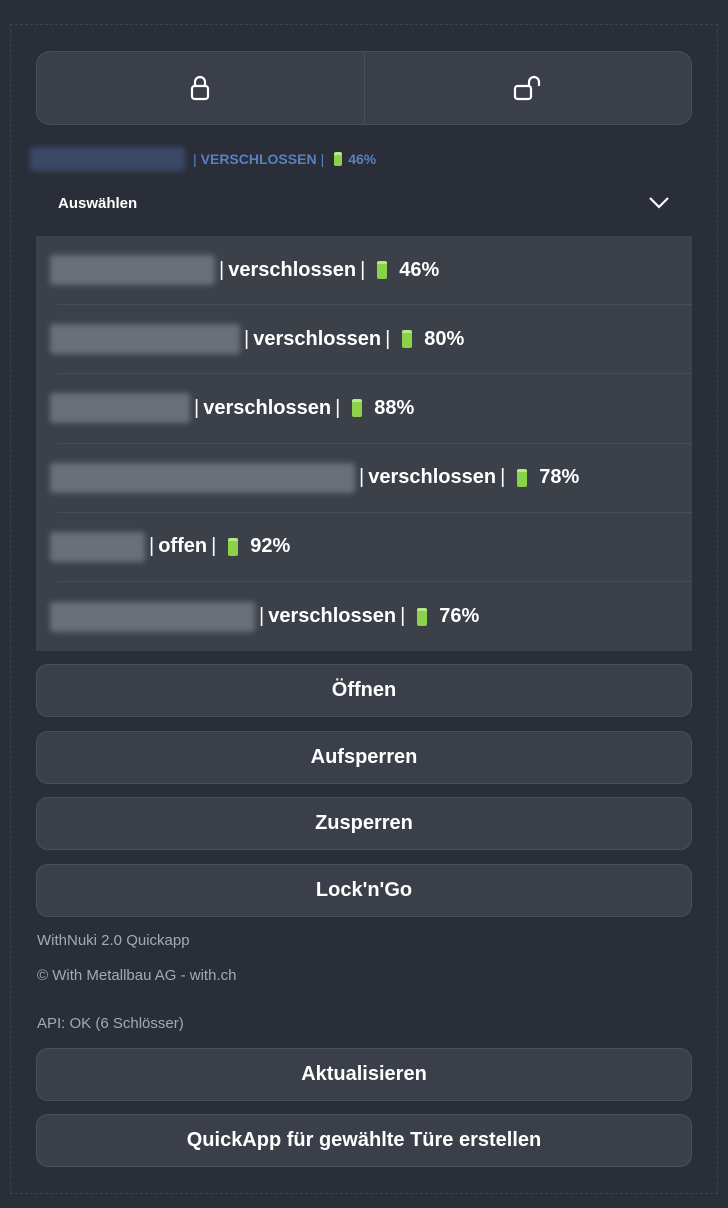 This screenshot has width=728, height=1208. I want to click on lock-list-item: | verschlossen | 88%, so click(371, 409).